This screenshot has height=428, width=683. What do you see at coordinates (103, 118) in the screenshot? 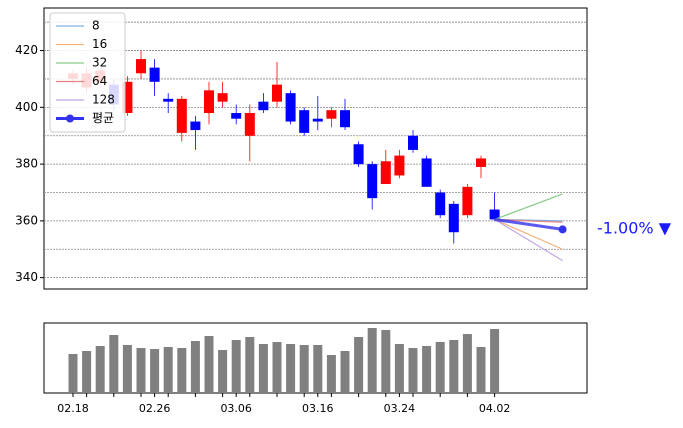
I see `legend-label: 평균` at bounding box center [103, 118].